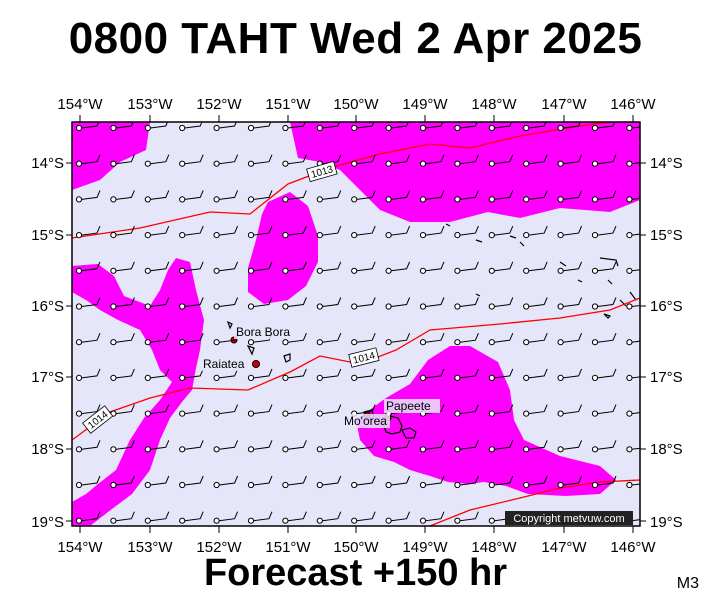  What do you see at coordinates (633, 104) in the screenshot?
I see `lon-label-top: 146°W` at bounding box center [633, 104].